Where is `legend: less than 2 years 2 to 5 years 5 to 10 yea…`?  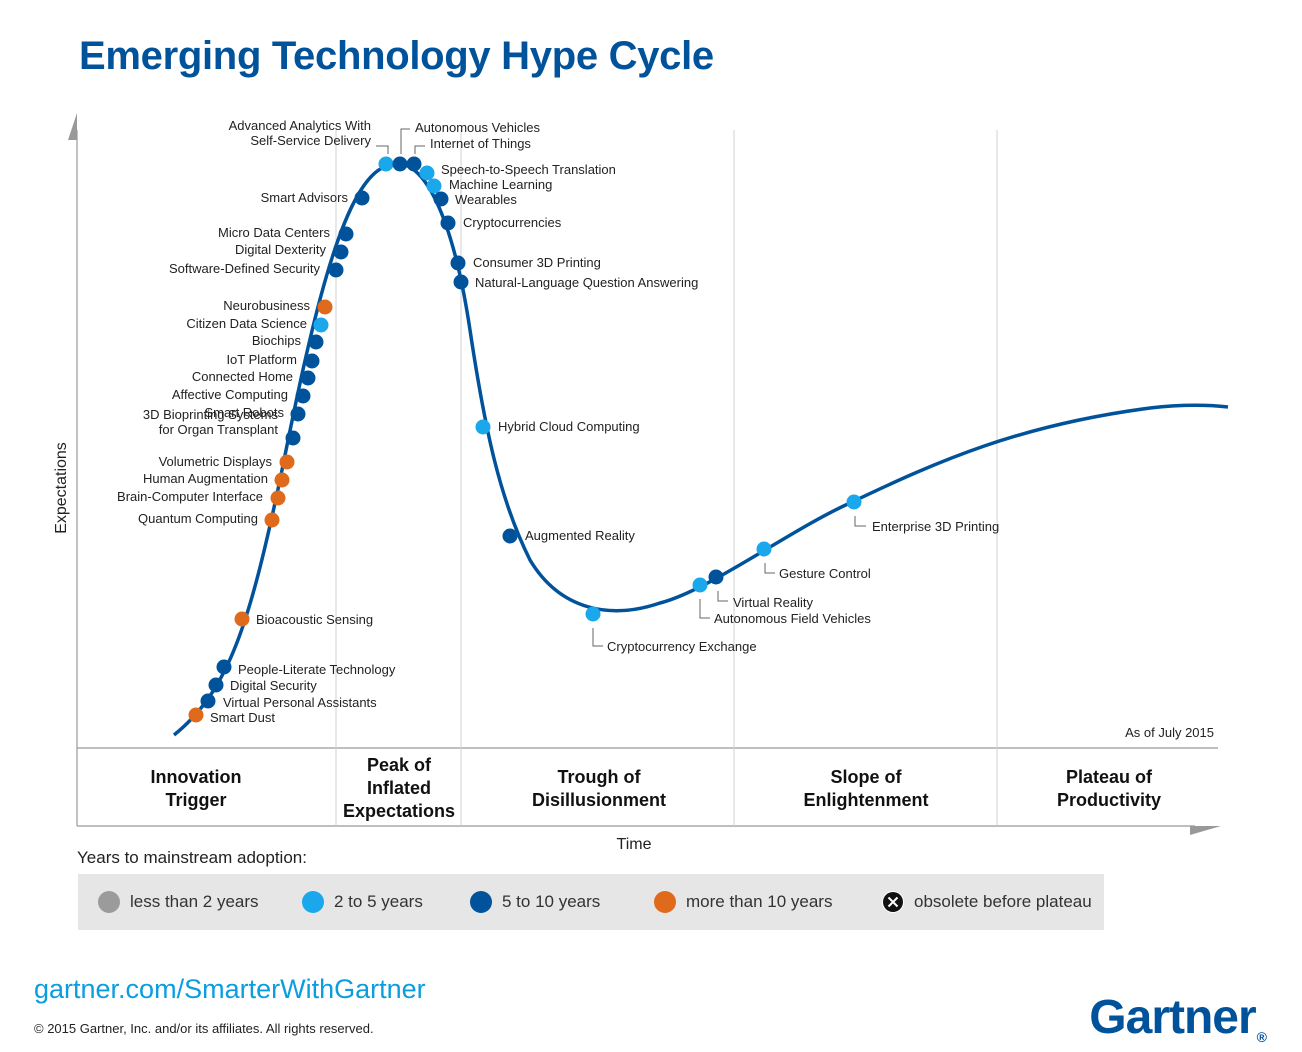 legend: less than 2 years 2 to 5 years 5 to 10 yea… is located at coordinates (591, 902).